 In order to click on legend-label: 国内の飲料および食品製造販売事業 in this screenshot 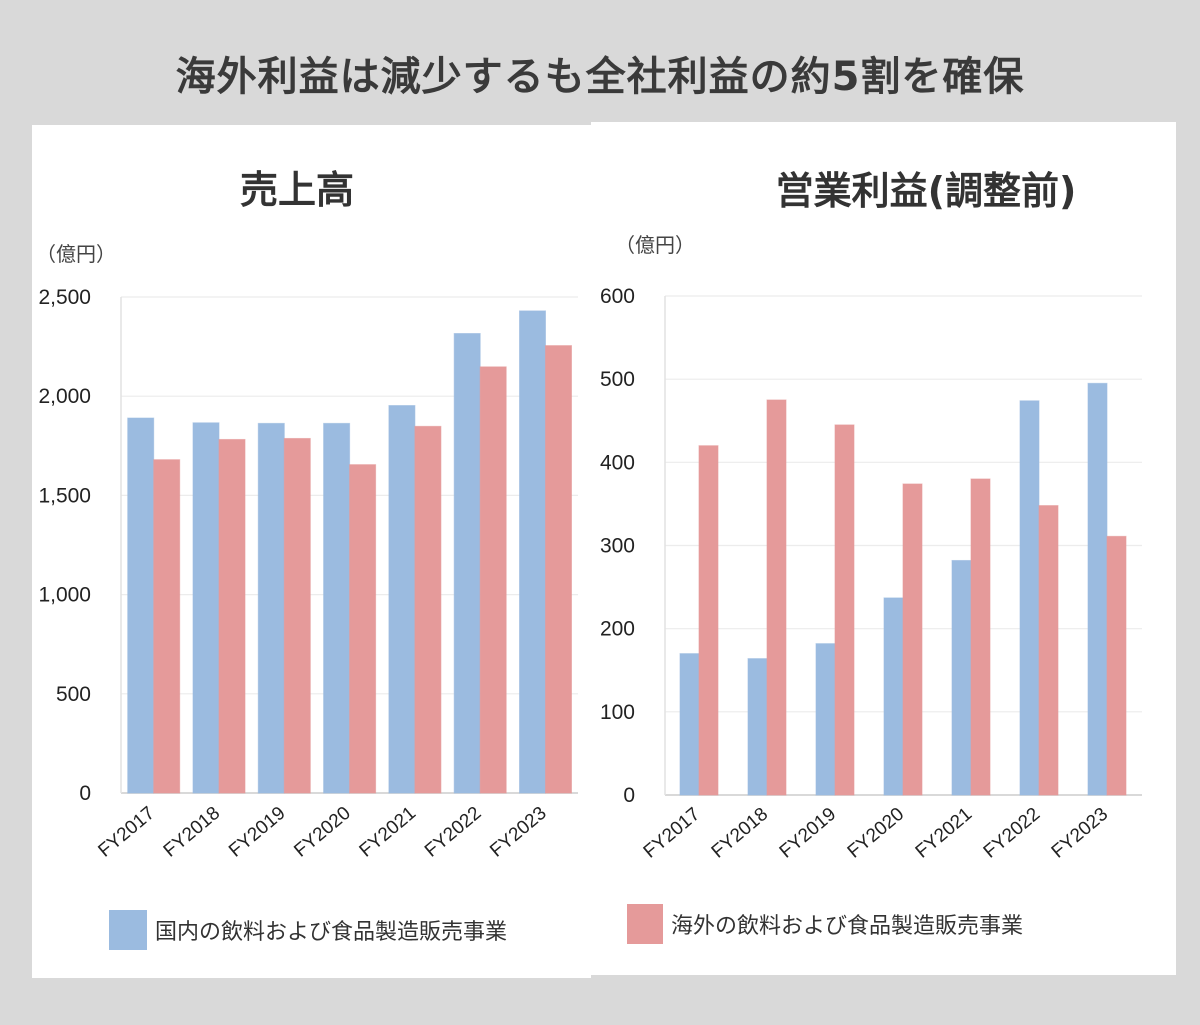, I will do `click(331, 932)`.